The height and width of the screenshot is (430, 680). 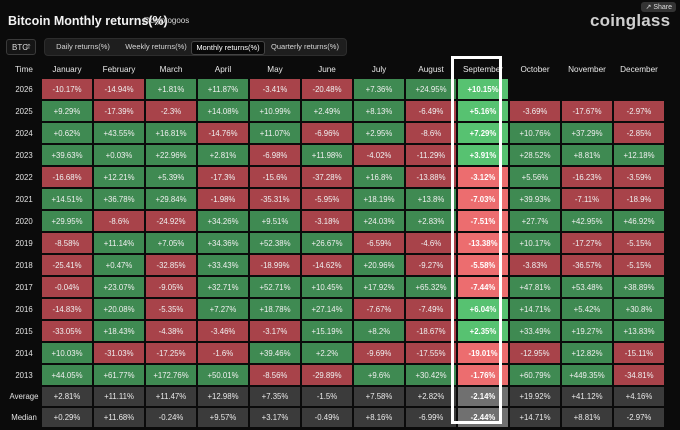 What do you see at coordinates (223, 417) in the screenshot?
I see `return-cell: +9.57%` at bounding box center [223, 417].